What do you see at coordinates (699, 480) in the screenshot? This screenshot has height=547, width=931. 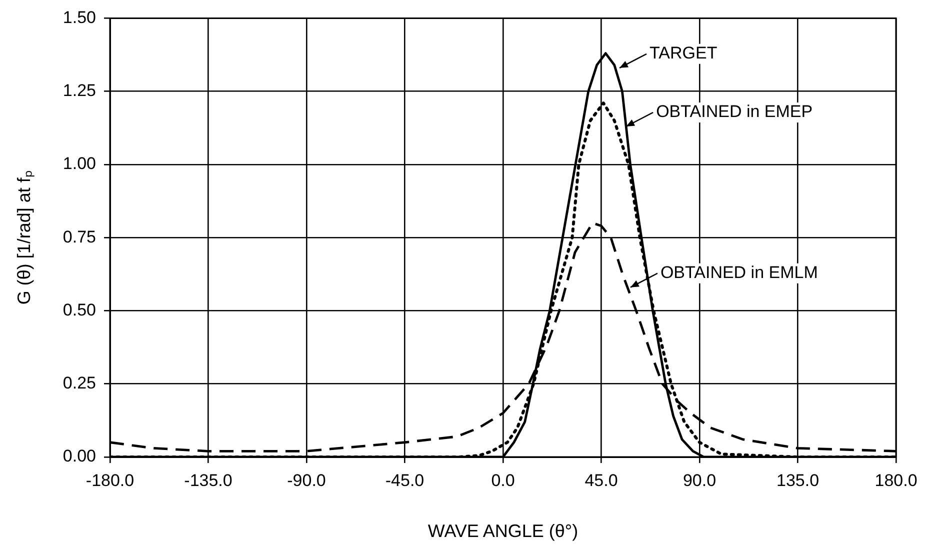 I see `x-tick-label: 90.0` at bounding box center [699, 480].